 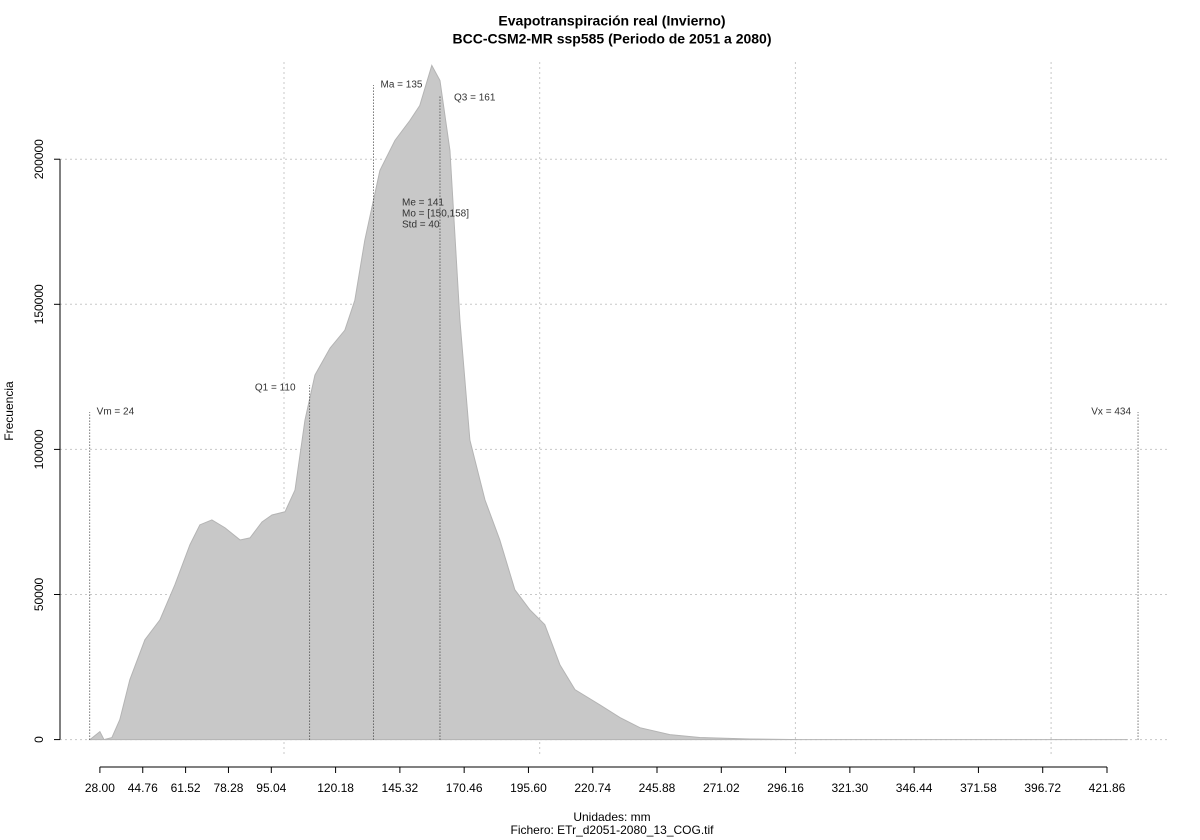 What do you see at coordinates (143, 788) in the screenshot?
I see `x-tick-label: 44.76` at bounding box center [143, 788].